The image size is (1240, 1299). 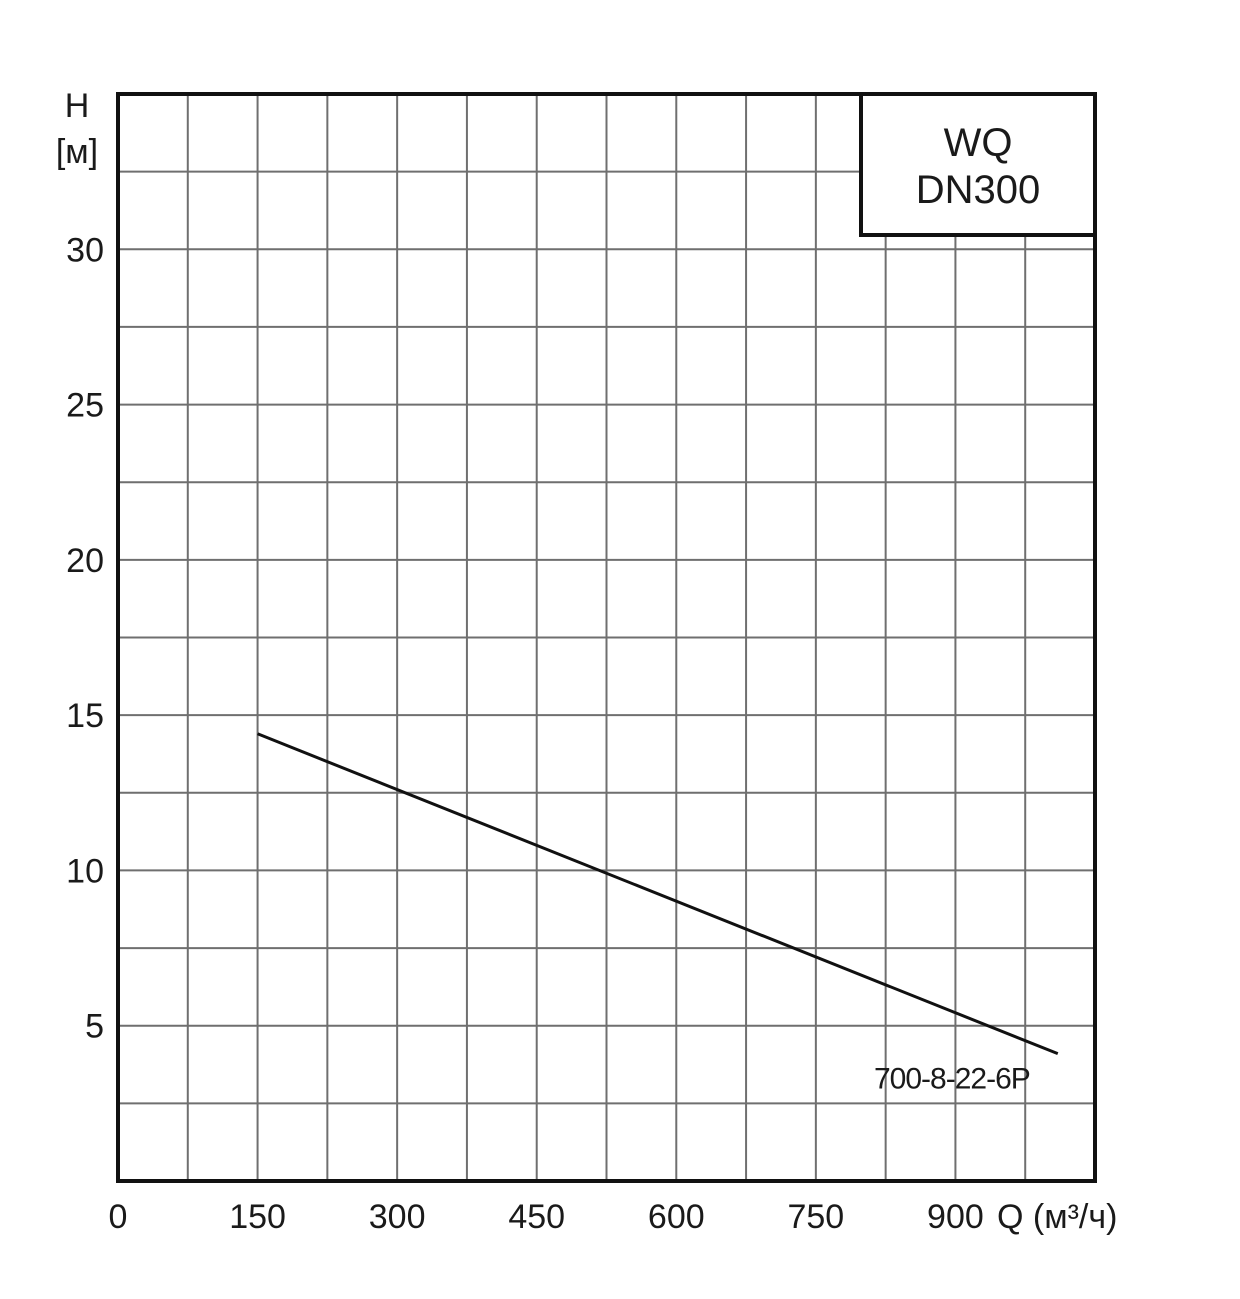 What do you see at coordinates (94, 1027) in the screenshot?
I see `y-tick-label: 5` at bounding box center [94, 1027].